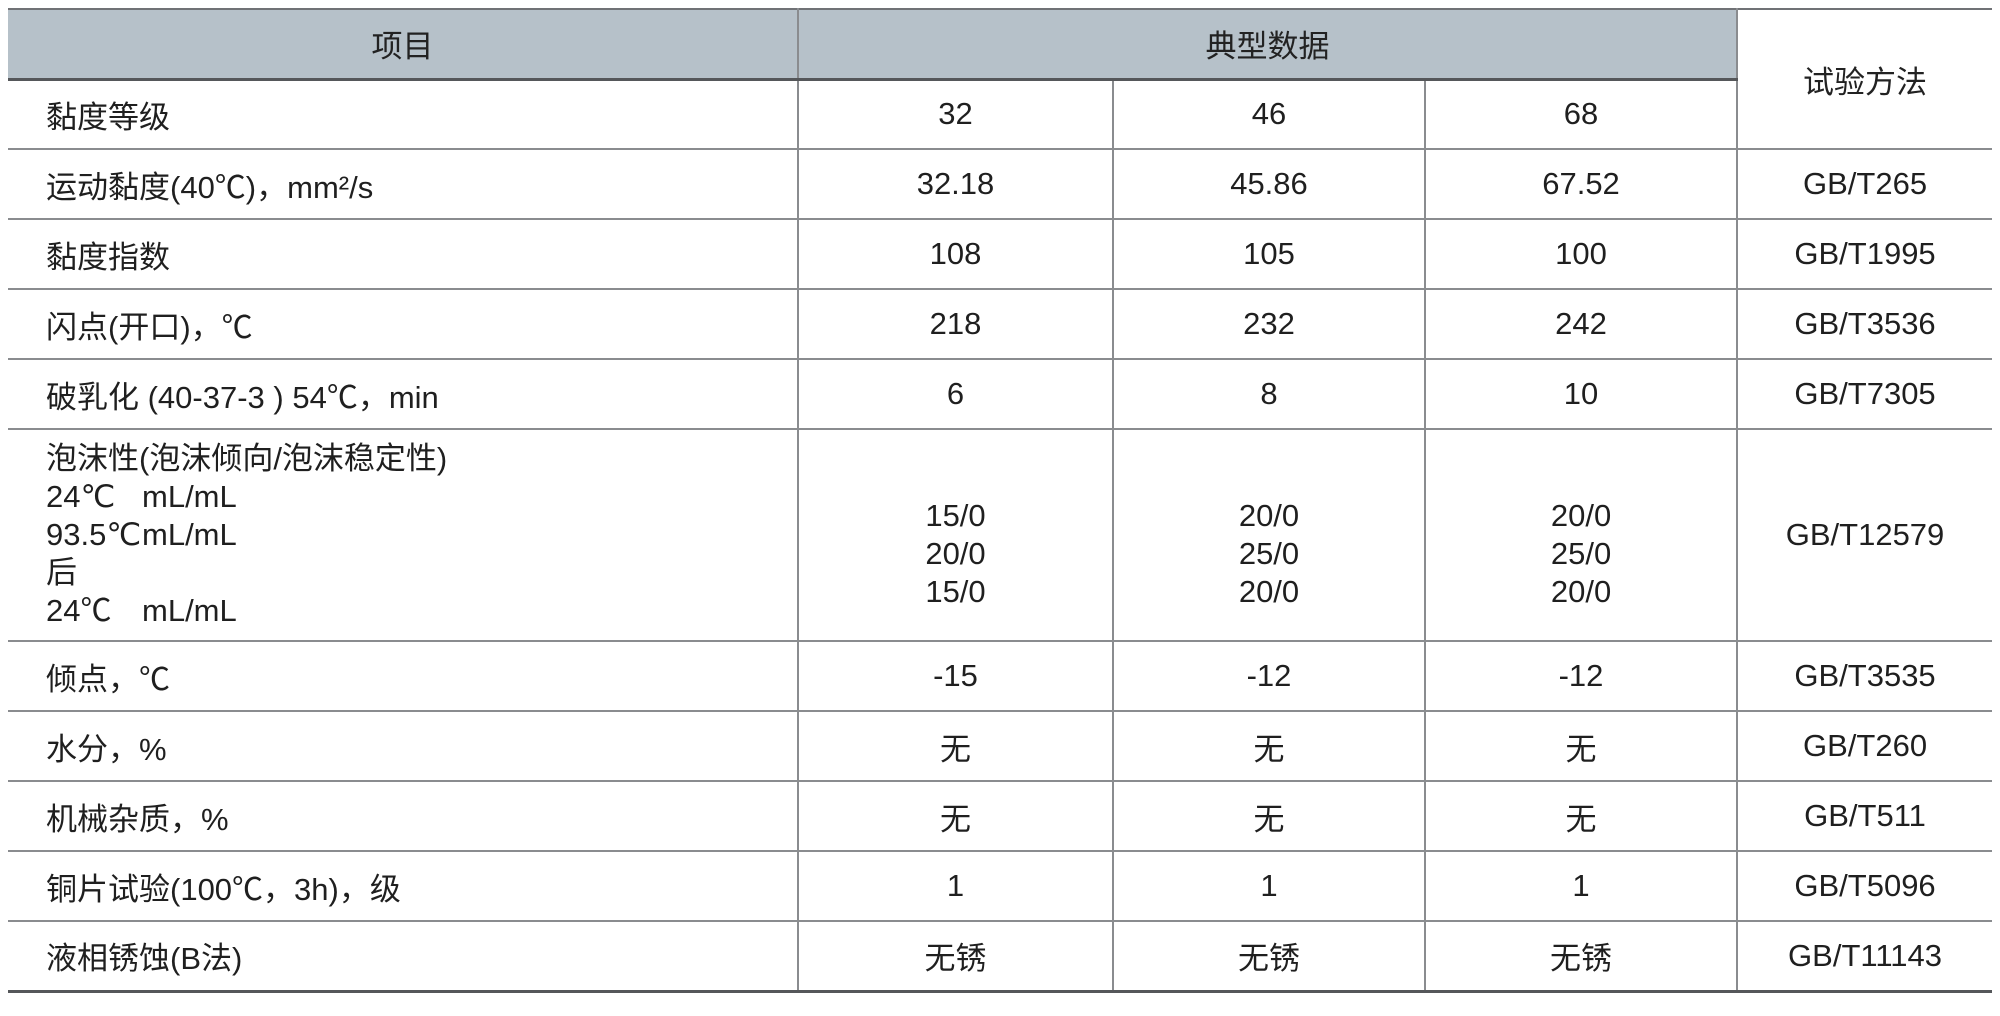 The width and height of the screenshot is (2000, 1016). I want to click on method-cell: GB/T511, so click(1864, 816).